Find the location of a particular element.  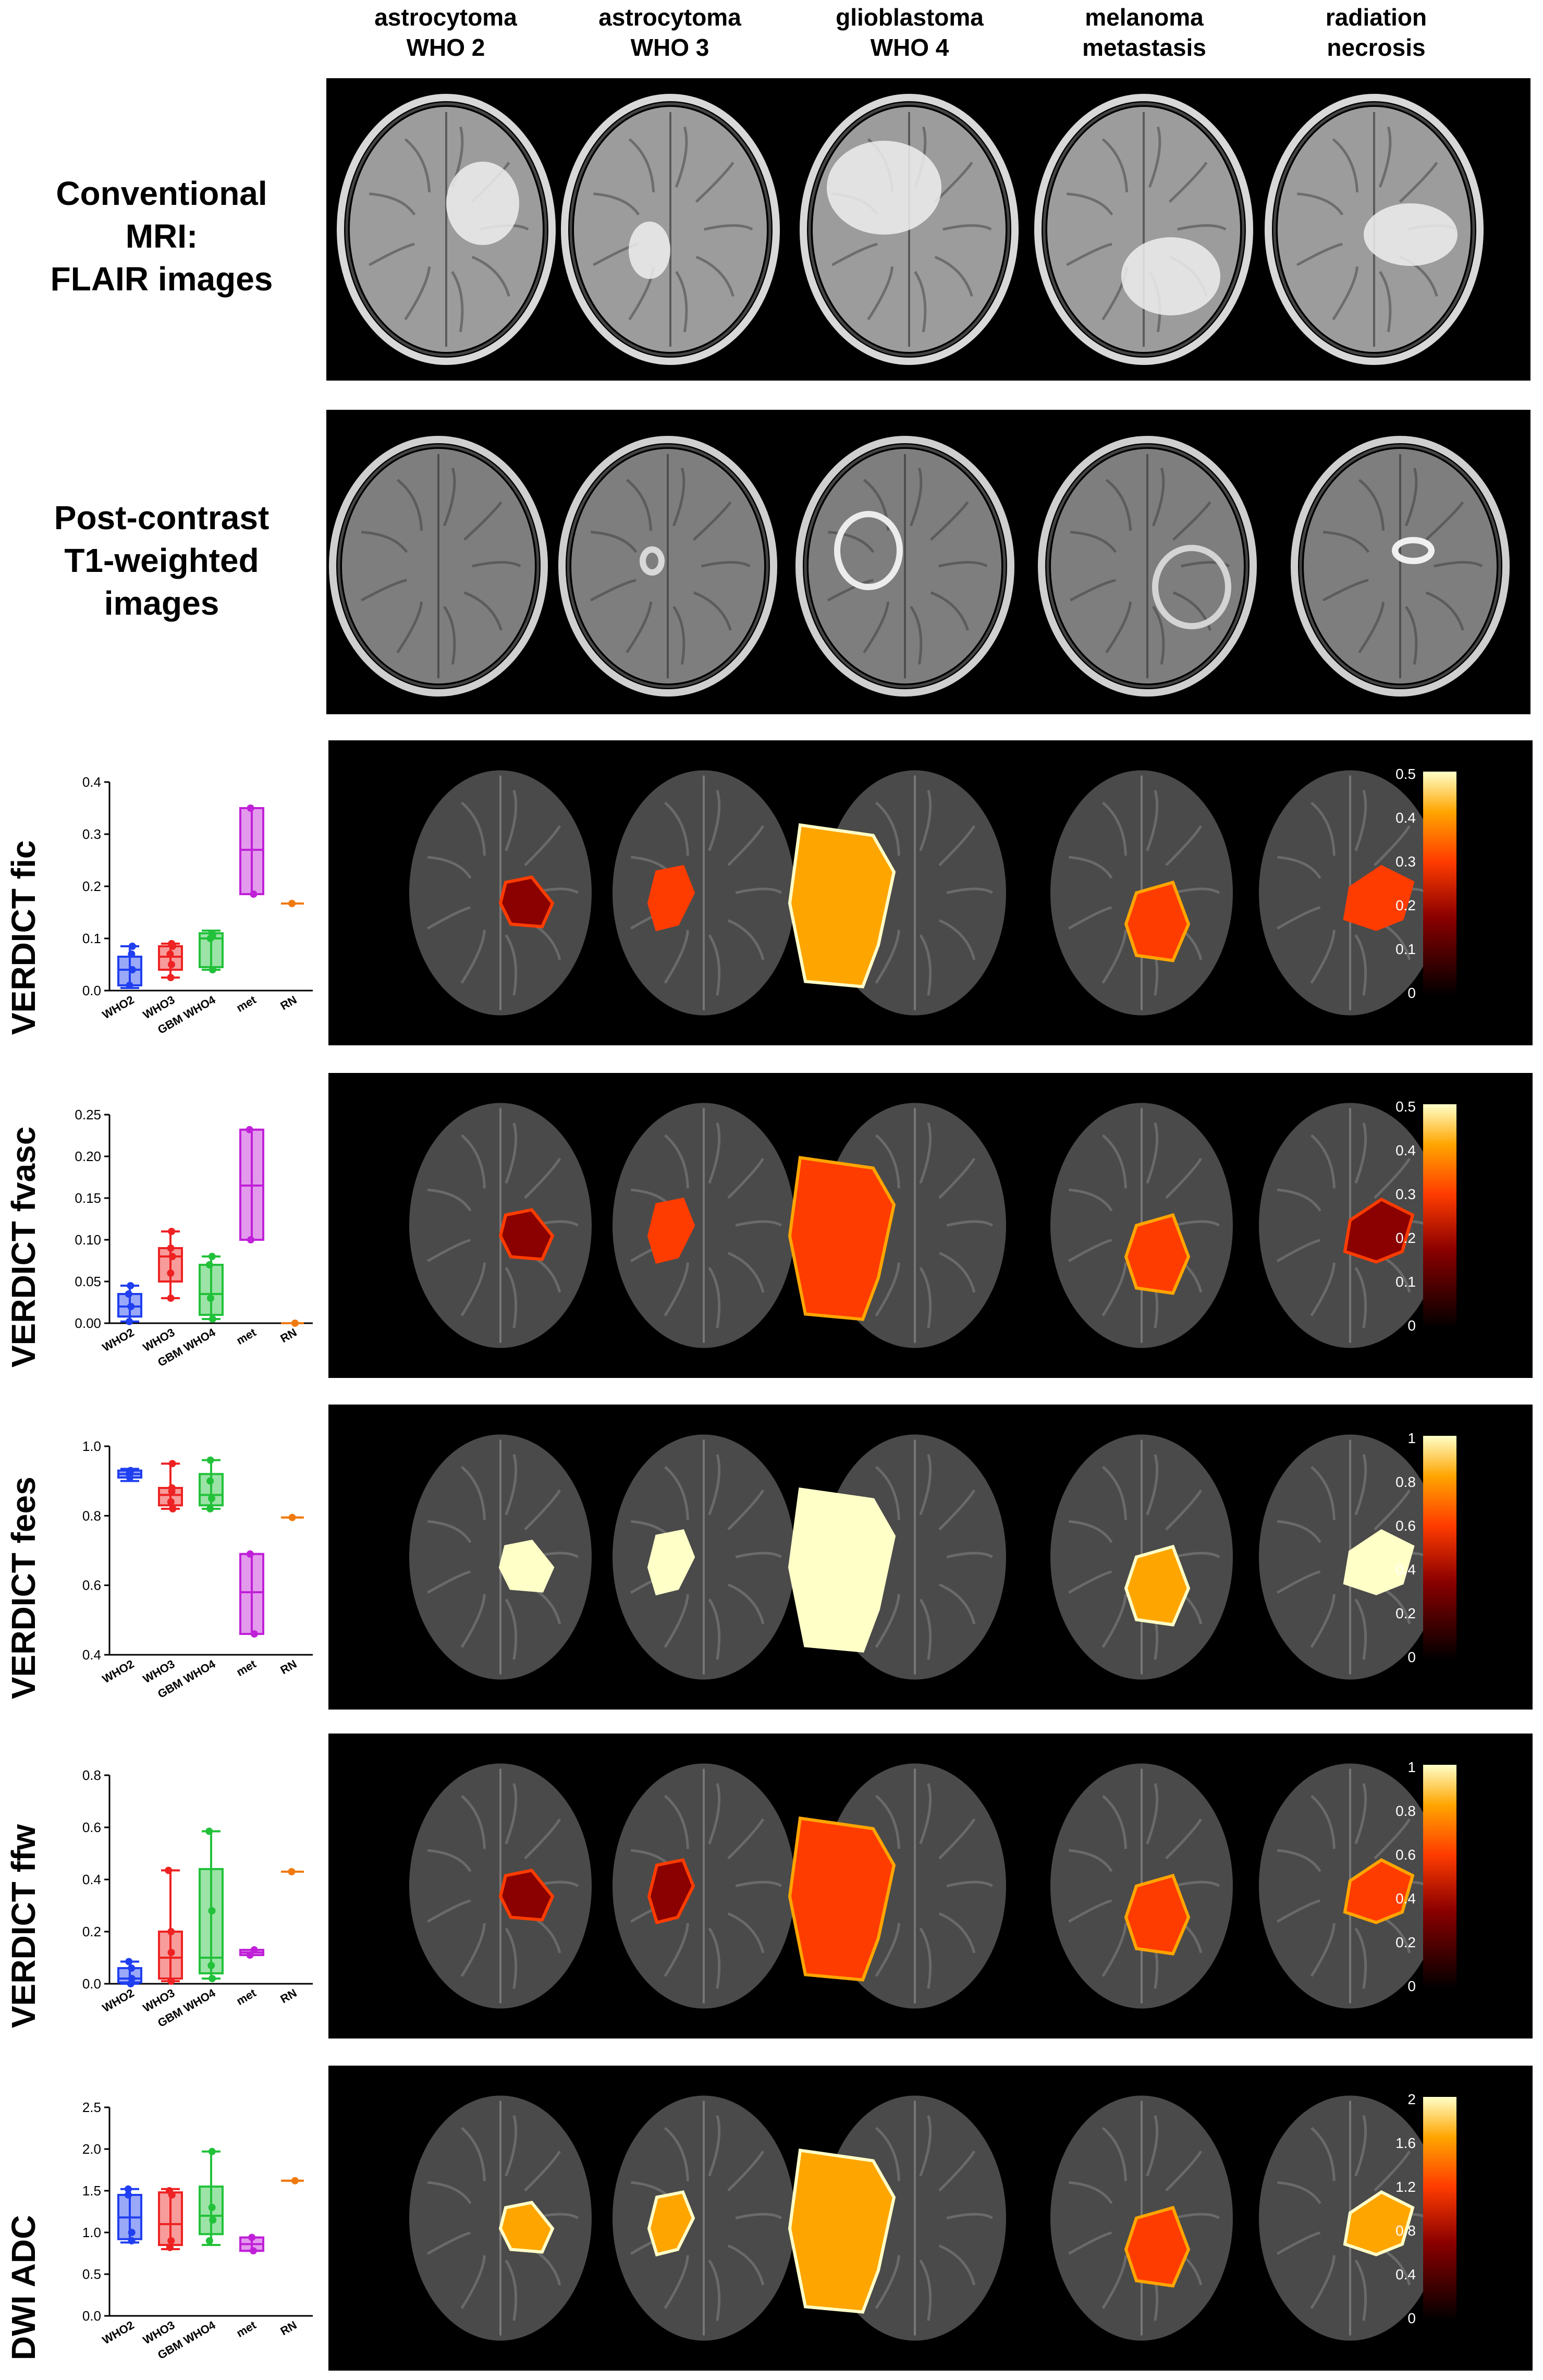

box-plot: 0.00.10.20.30.4WHO2 WHO3GBM WHO4 met RN is located at coordinates (167, 891).